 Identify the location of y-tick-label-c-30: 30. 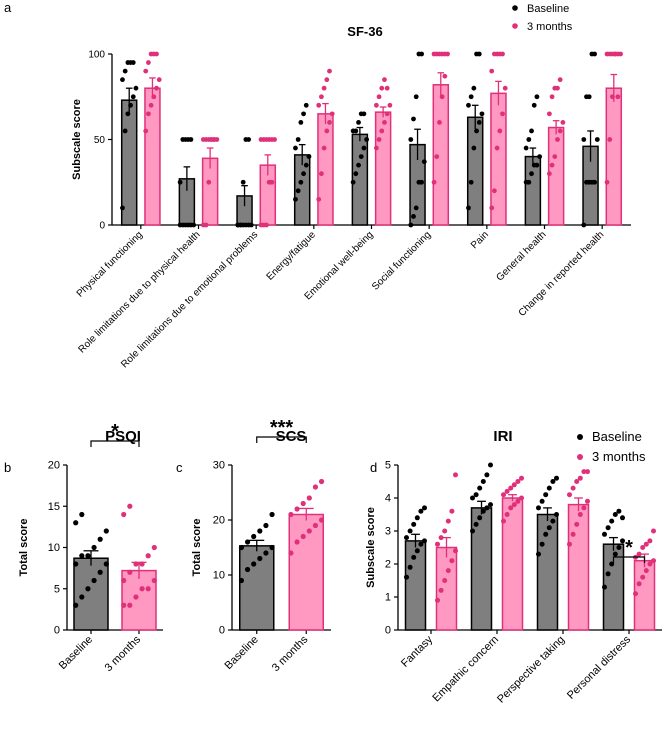
(219, 466).